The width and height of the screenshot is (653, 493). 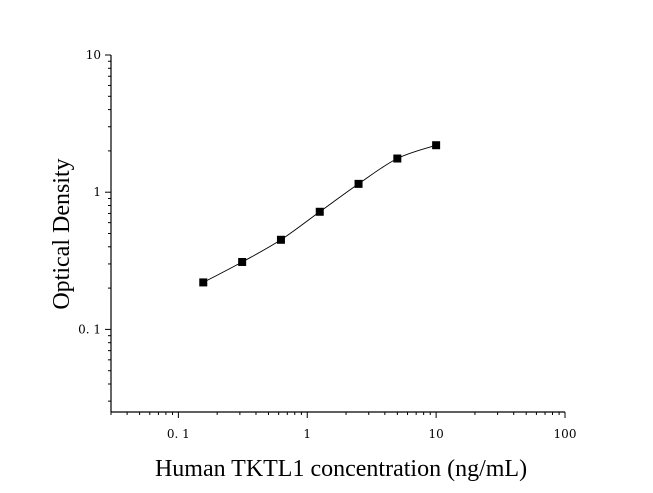 What do you see at coordinates (341, 469) in the screenshot?
I see `x-axis-title: Human TKTL1 concentration (ng/mL)` at bounding box center [341, 469].